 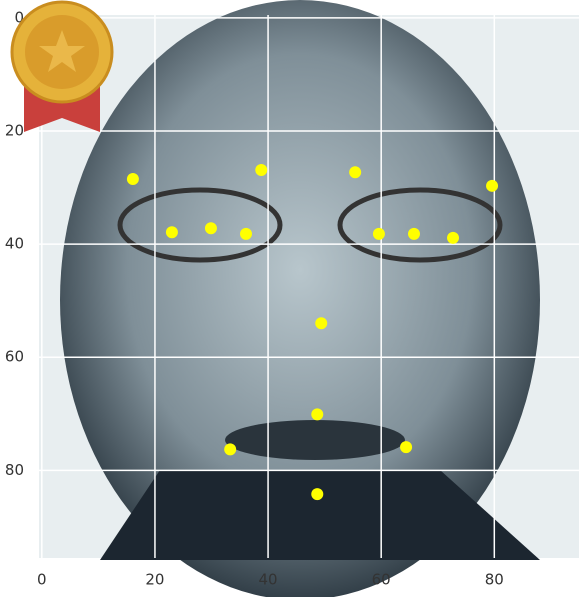 What do you see at coordinates (19, 17) in the screenshot?
I see `y-tick-label: 0` at bounding box center [19, 17].